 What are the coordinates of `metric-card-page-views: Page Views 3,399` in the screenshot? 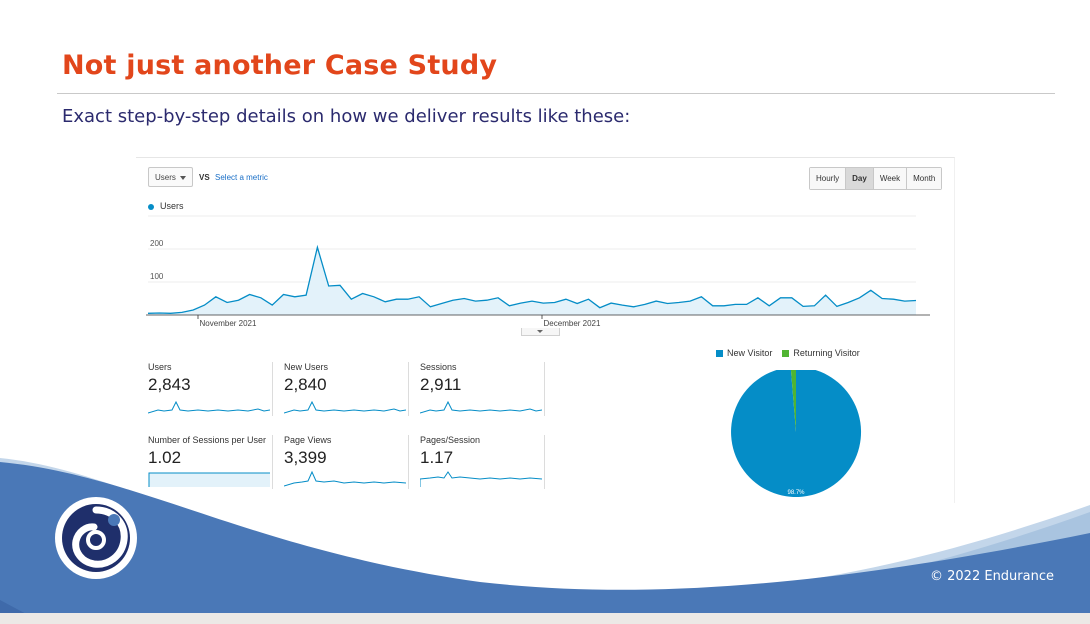 It's located at (346, 462).